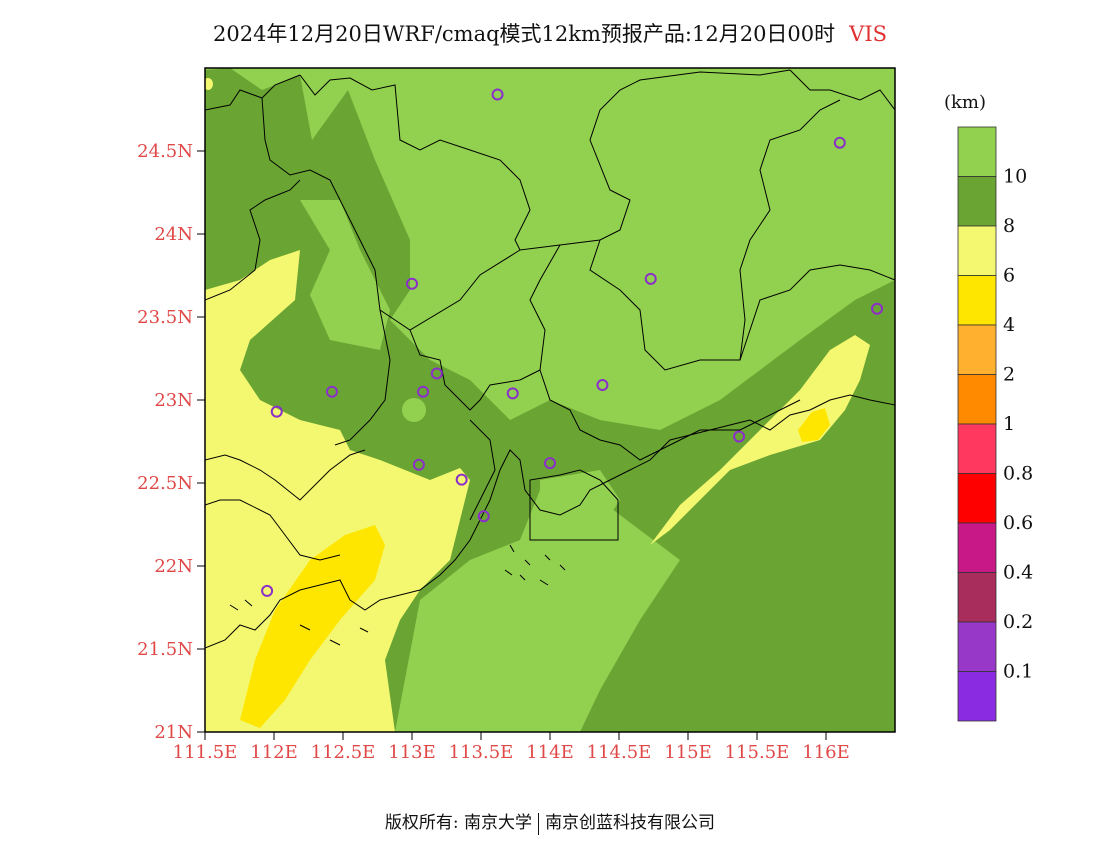 This screenshot has height=850, width=1100. I want to click on x-tick-label: 115E, so click(688, 752).